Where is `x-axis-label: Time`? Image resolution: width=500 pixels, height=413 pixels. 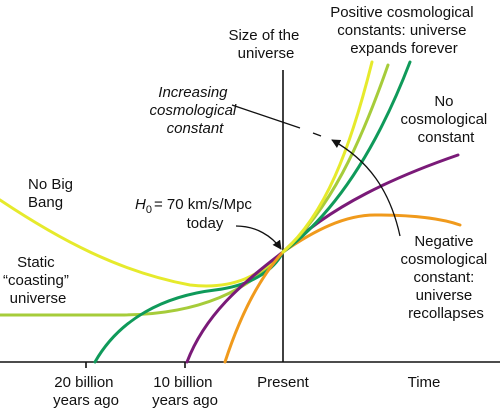 x-axis-label: Time is located at coordinates (424, 382).